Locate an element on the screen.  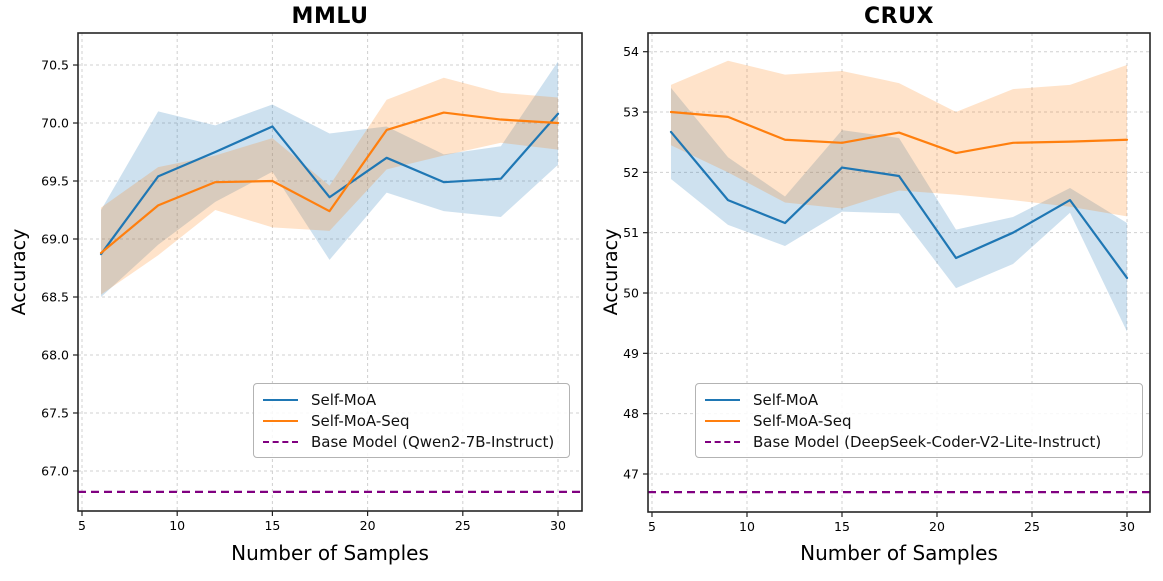
y-tick-label: 70.0 is located at coordinates (55, 123).